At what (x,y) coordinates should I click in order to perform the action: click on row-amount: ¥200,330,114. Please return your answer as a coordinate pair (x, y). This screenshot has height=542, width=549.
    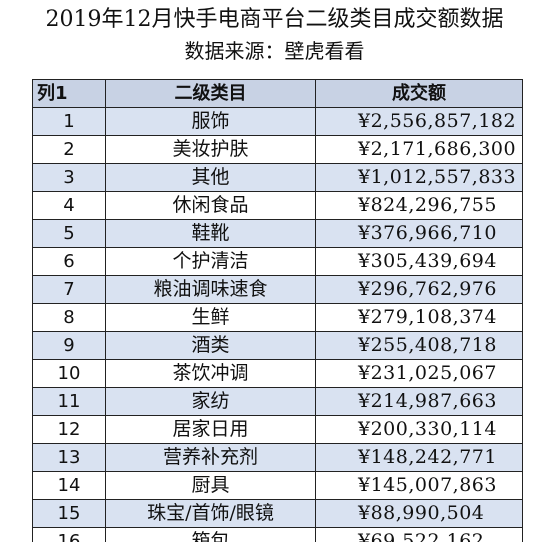
    Looking at the image, I should click on (419, 429).